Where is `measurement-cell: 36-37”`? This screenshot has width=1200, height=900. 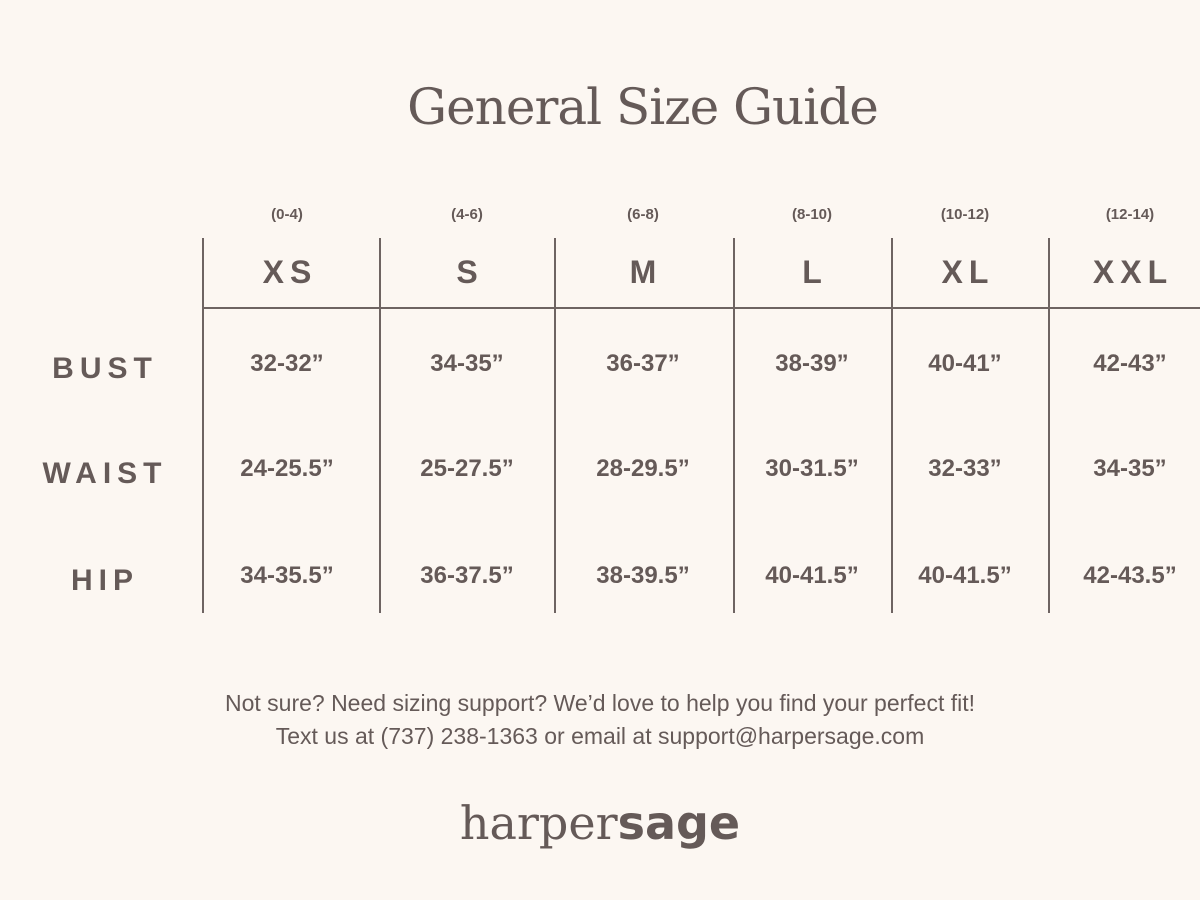
measurement-cell: 36-37” is located at coordinates (643, 363).